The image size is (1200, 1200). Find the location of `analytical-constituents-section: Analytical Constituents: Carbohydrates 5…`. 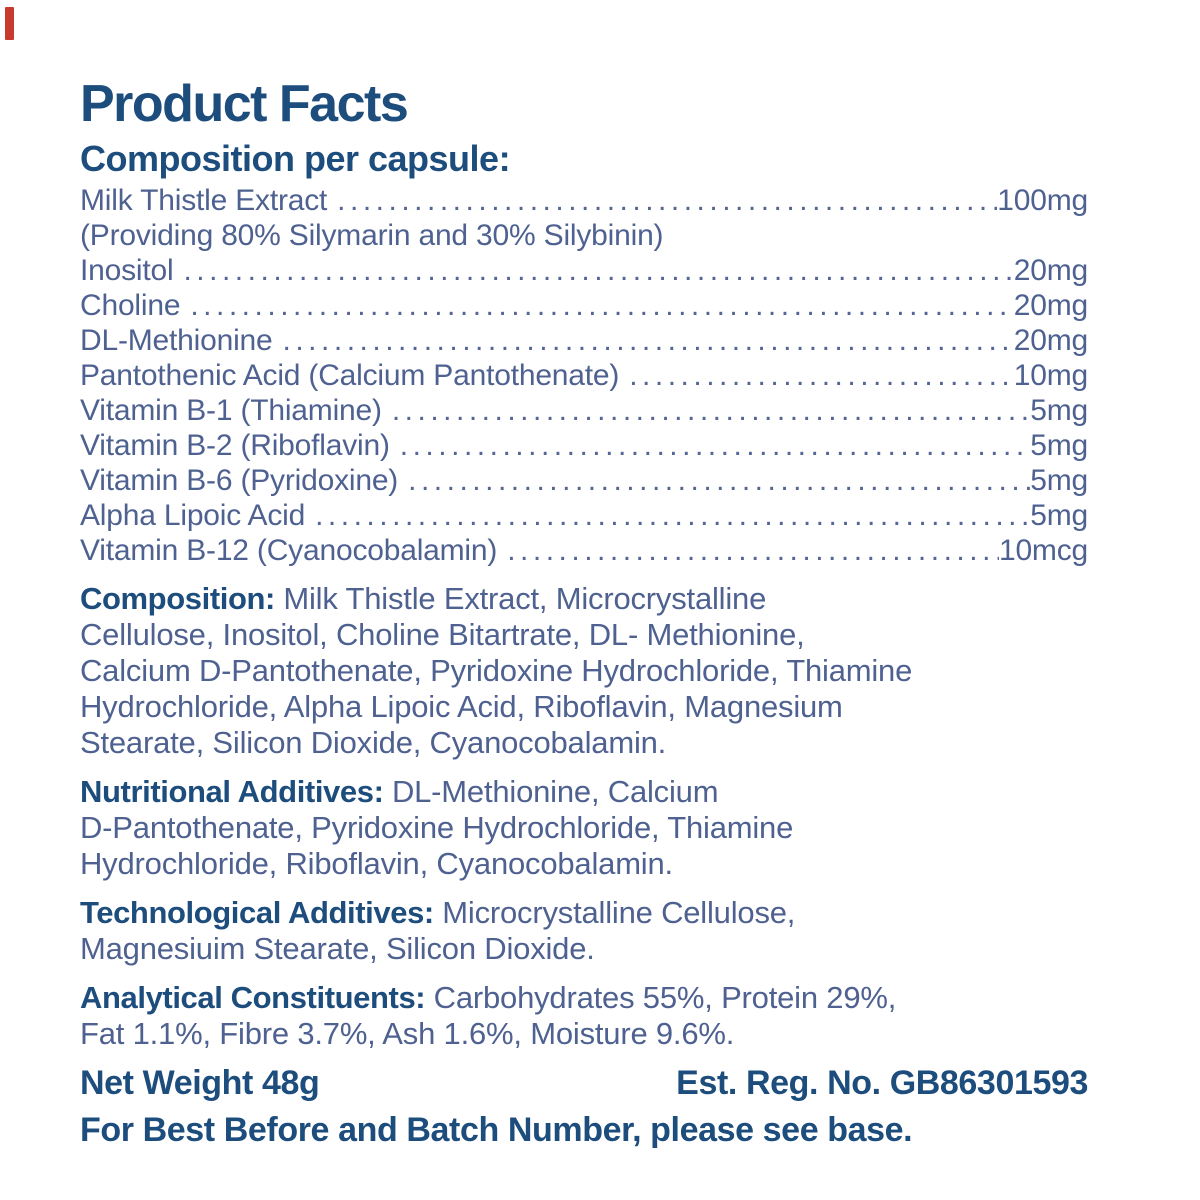

analytical-constituents-section: Analytical Constituents: Carbohydrates 5… is located at coordinates (584, 1016).